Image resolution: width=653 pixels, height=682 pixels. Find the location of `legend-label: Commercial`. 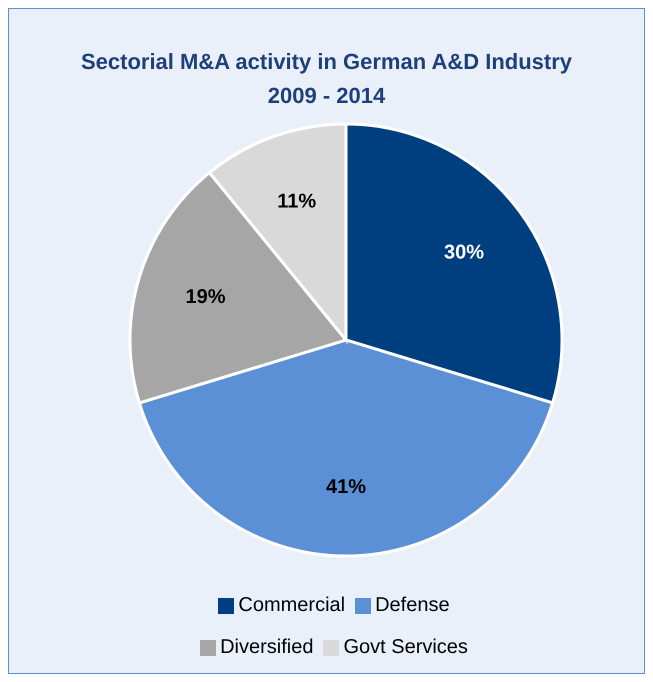

legend-label: Commercial is located at coordinates (292, 605).